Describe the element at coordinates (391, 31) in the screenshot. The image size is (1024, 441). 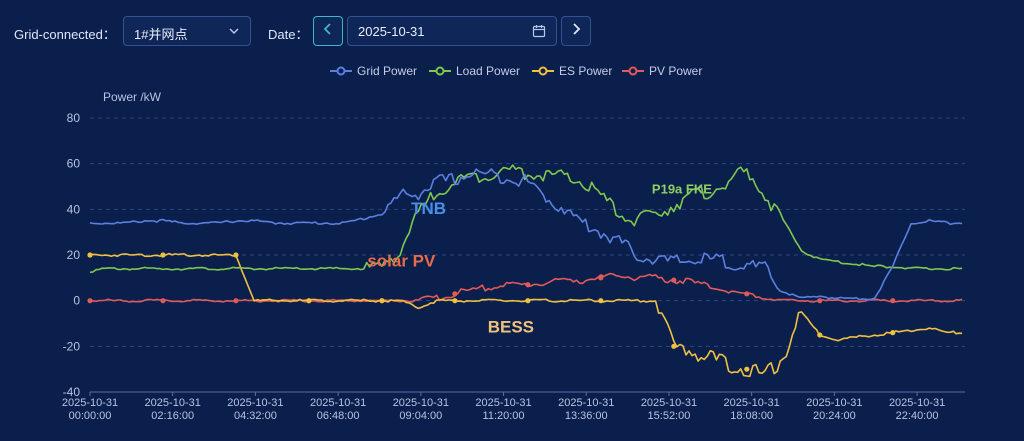
I see `date-value: 2025-10-31` at that location.